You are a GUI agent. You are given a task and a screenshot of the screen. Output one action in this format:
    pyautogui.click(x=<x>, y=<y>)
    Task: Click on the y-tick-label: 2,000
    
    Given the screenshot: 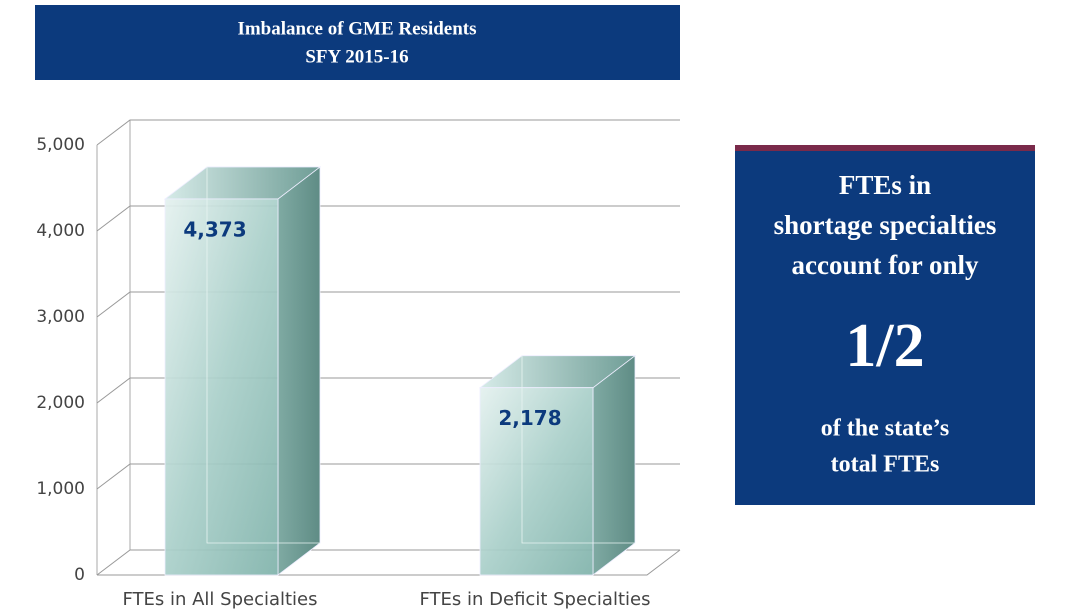 What is the action you would take?
    pyautogui.click(x=60, y=403)
    